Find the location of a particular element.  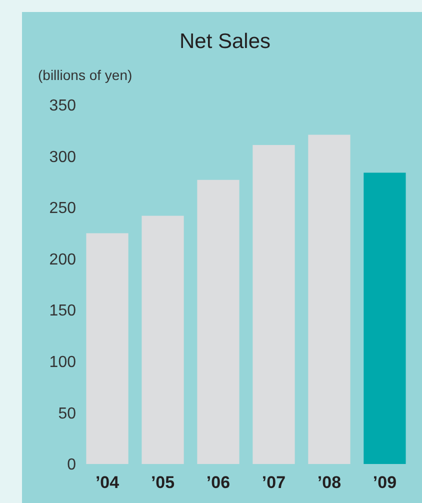

x-tick-label: ’04 is located at coordinates (107, 482).